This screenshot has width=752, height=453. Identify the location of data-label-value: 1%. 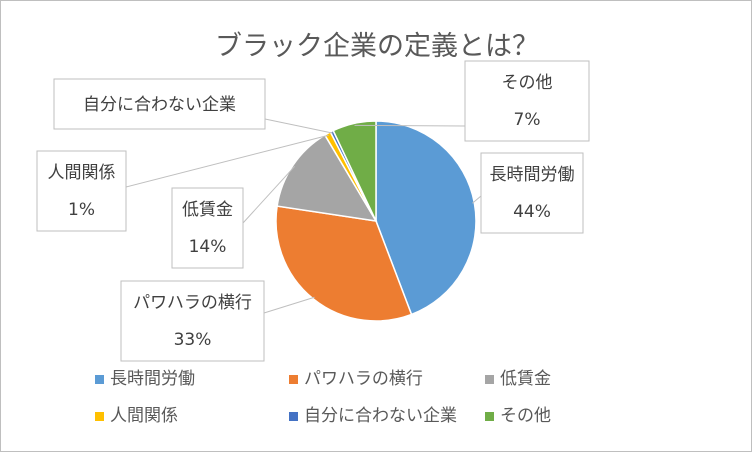
(81, 210).